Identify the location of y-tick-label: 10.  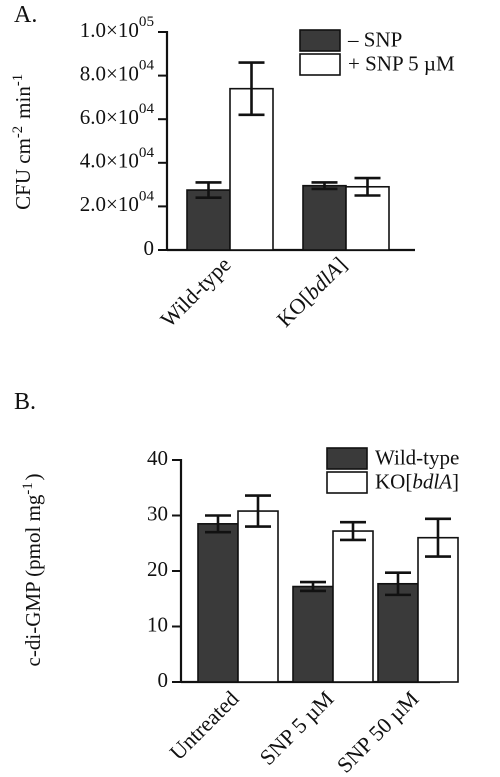
(157, 624).